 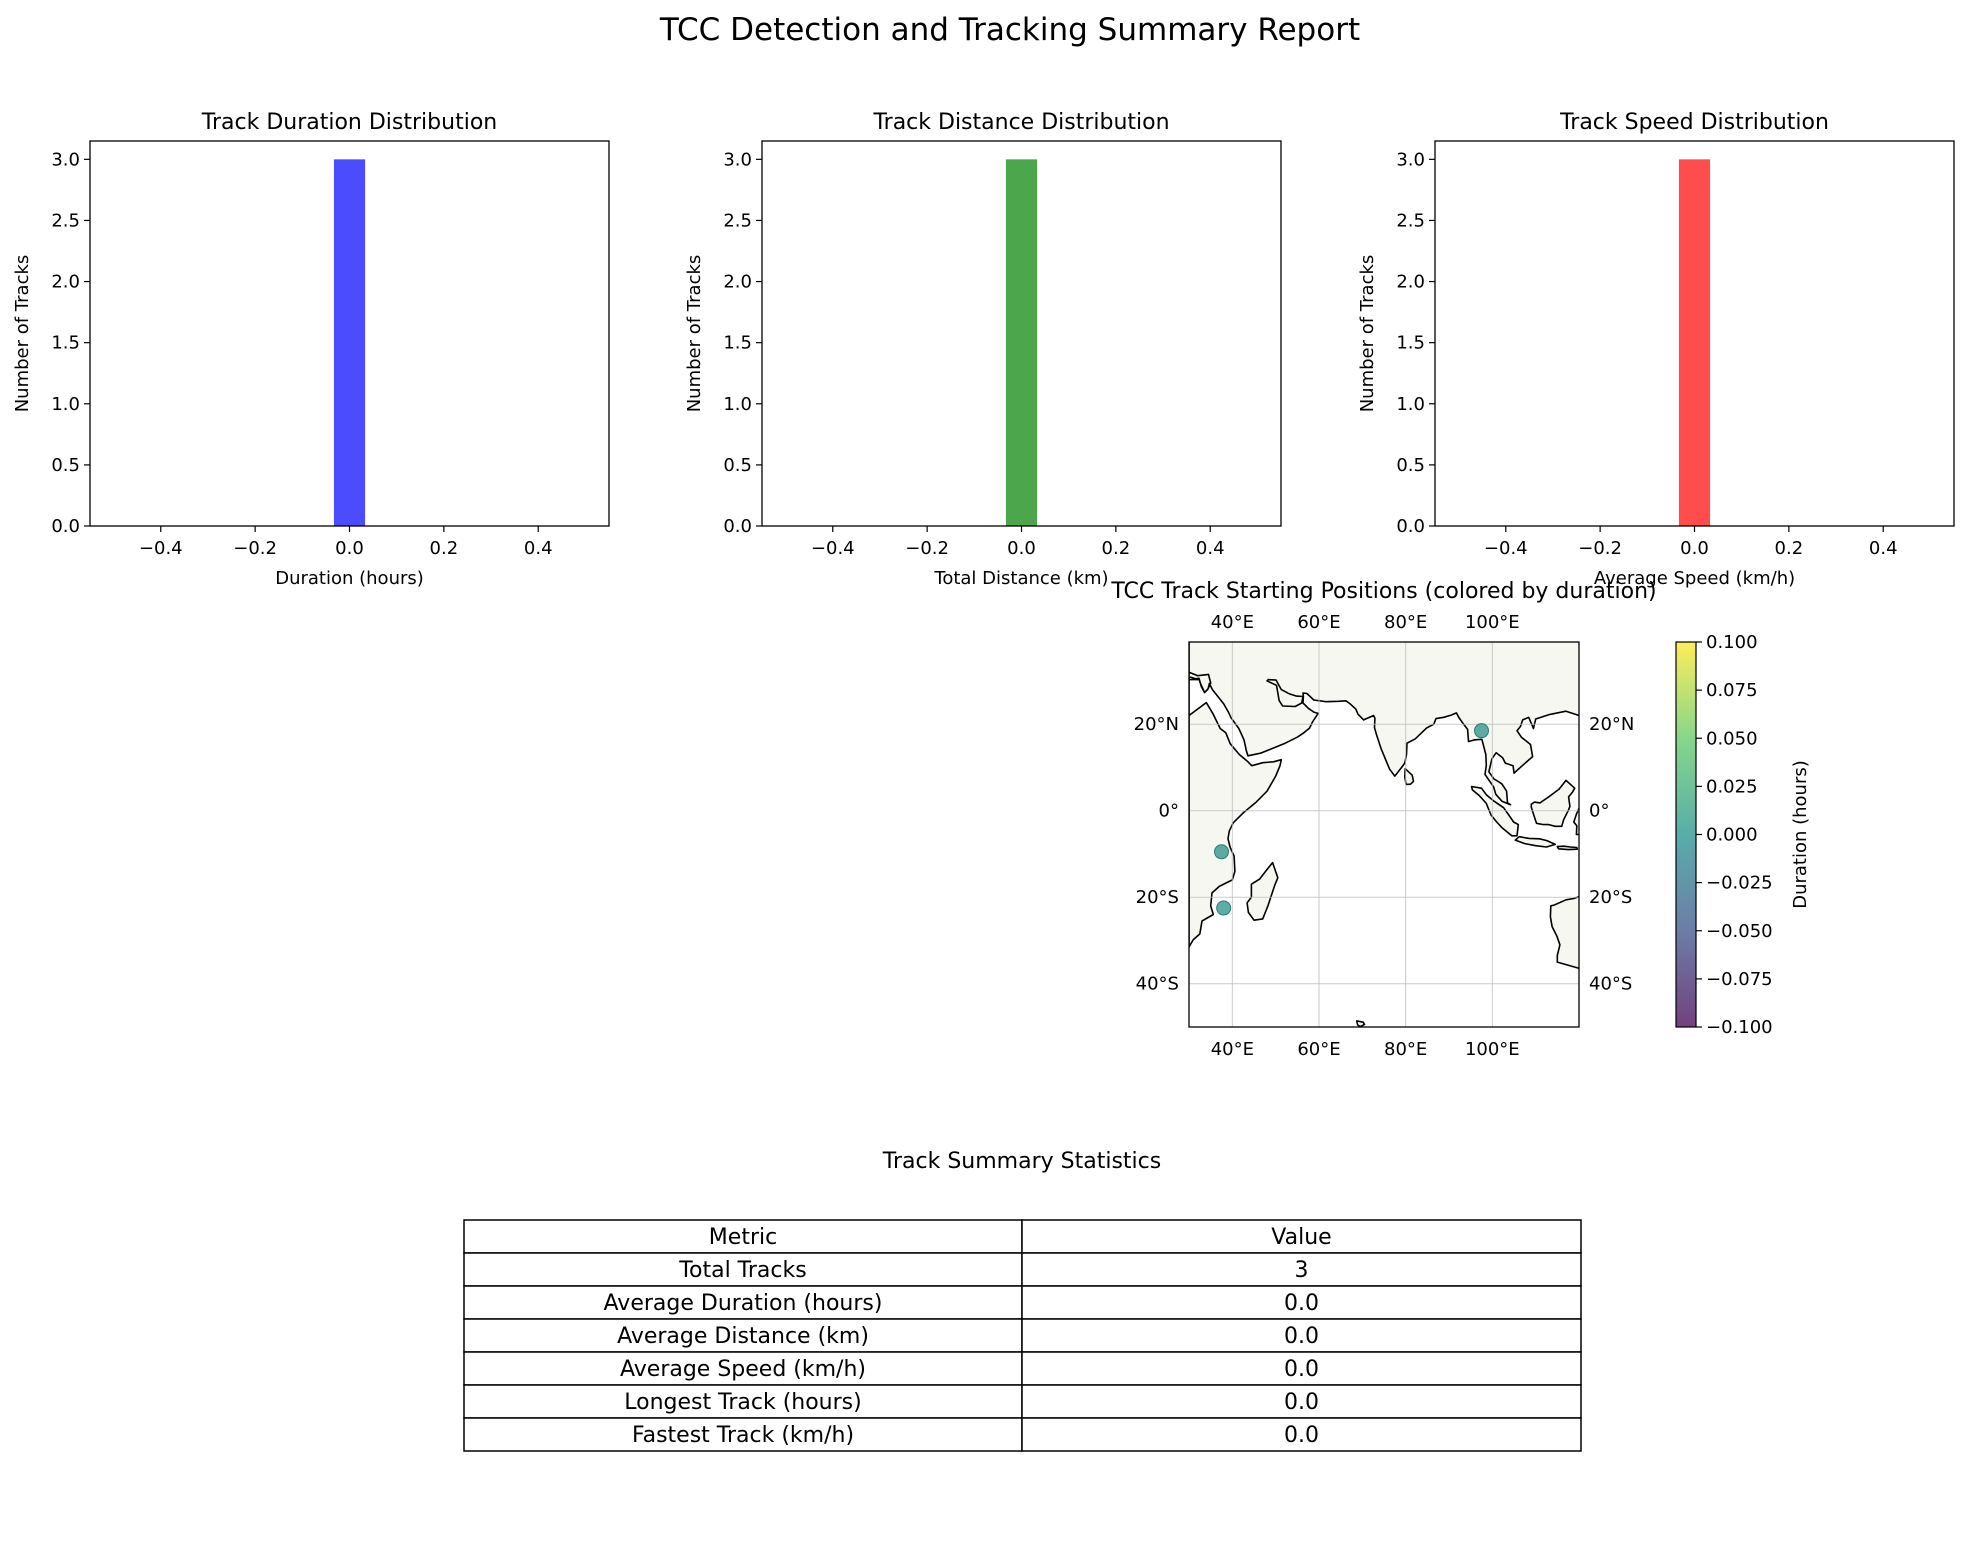 What do you see at coordinates (1156, 724) in the screenshot?
I see `lat-label-left: 20°N` at bounding box center [1156, 724].